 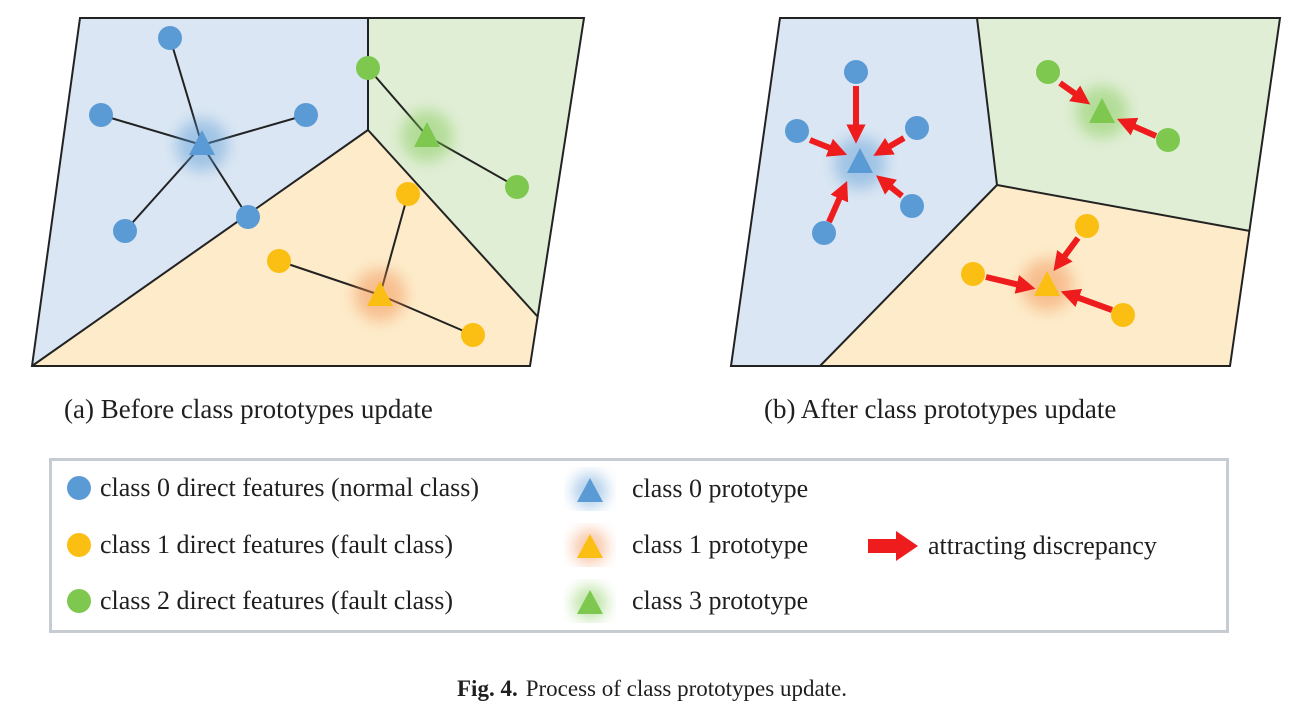 What do you see at coordinates (860, 160) in the screenshot?
I see `class0-prototype-b` at bounding box center [860, 160].